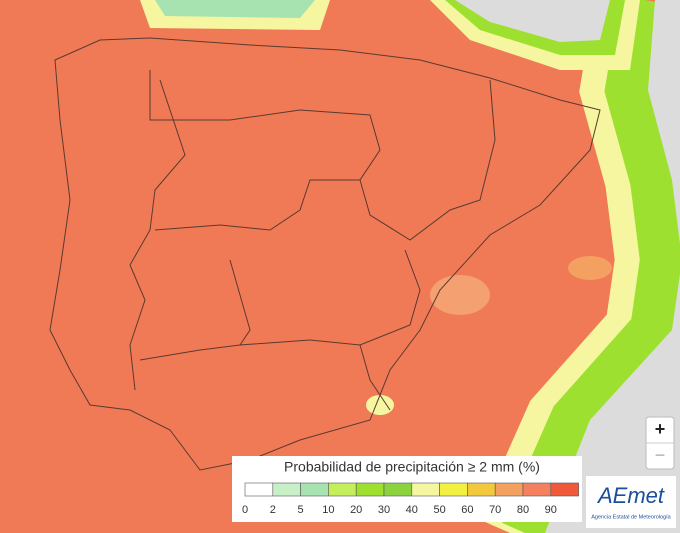 The height and width of the screenshot is (533, 680). What do you see at coordinates (356, 510) in the screenshot?
I see `legend-label: 20` at bounding box center [356, 510].